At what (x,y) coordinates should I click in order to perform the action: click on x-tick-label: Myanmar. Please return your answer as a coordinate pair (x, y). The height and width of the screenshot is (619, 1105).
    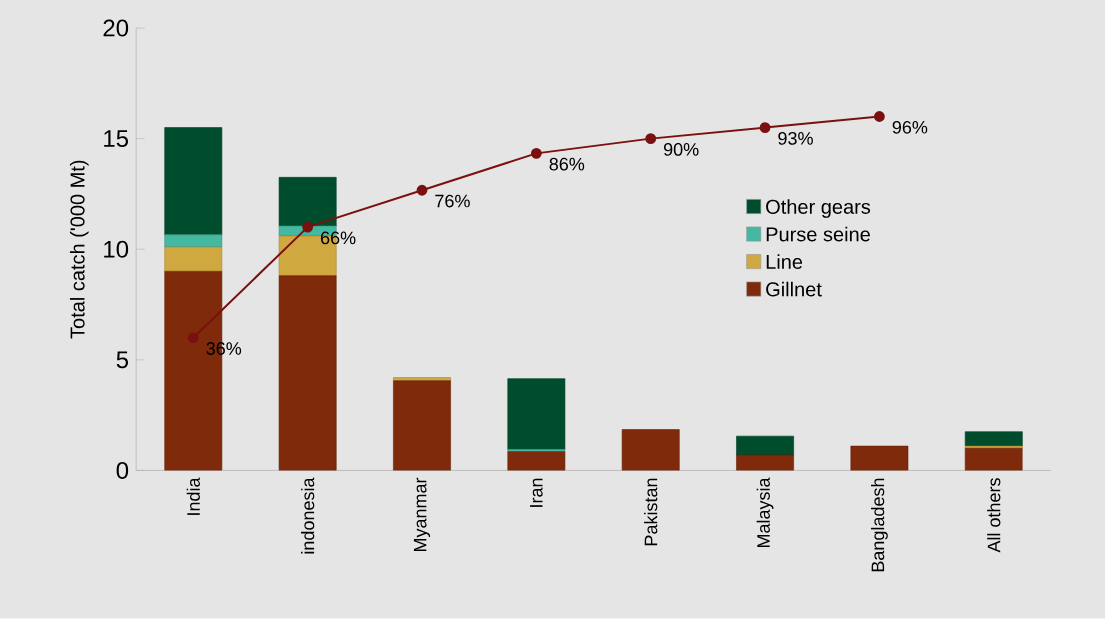
    Looking at the image, I should click on (422, 515).